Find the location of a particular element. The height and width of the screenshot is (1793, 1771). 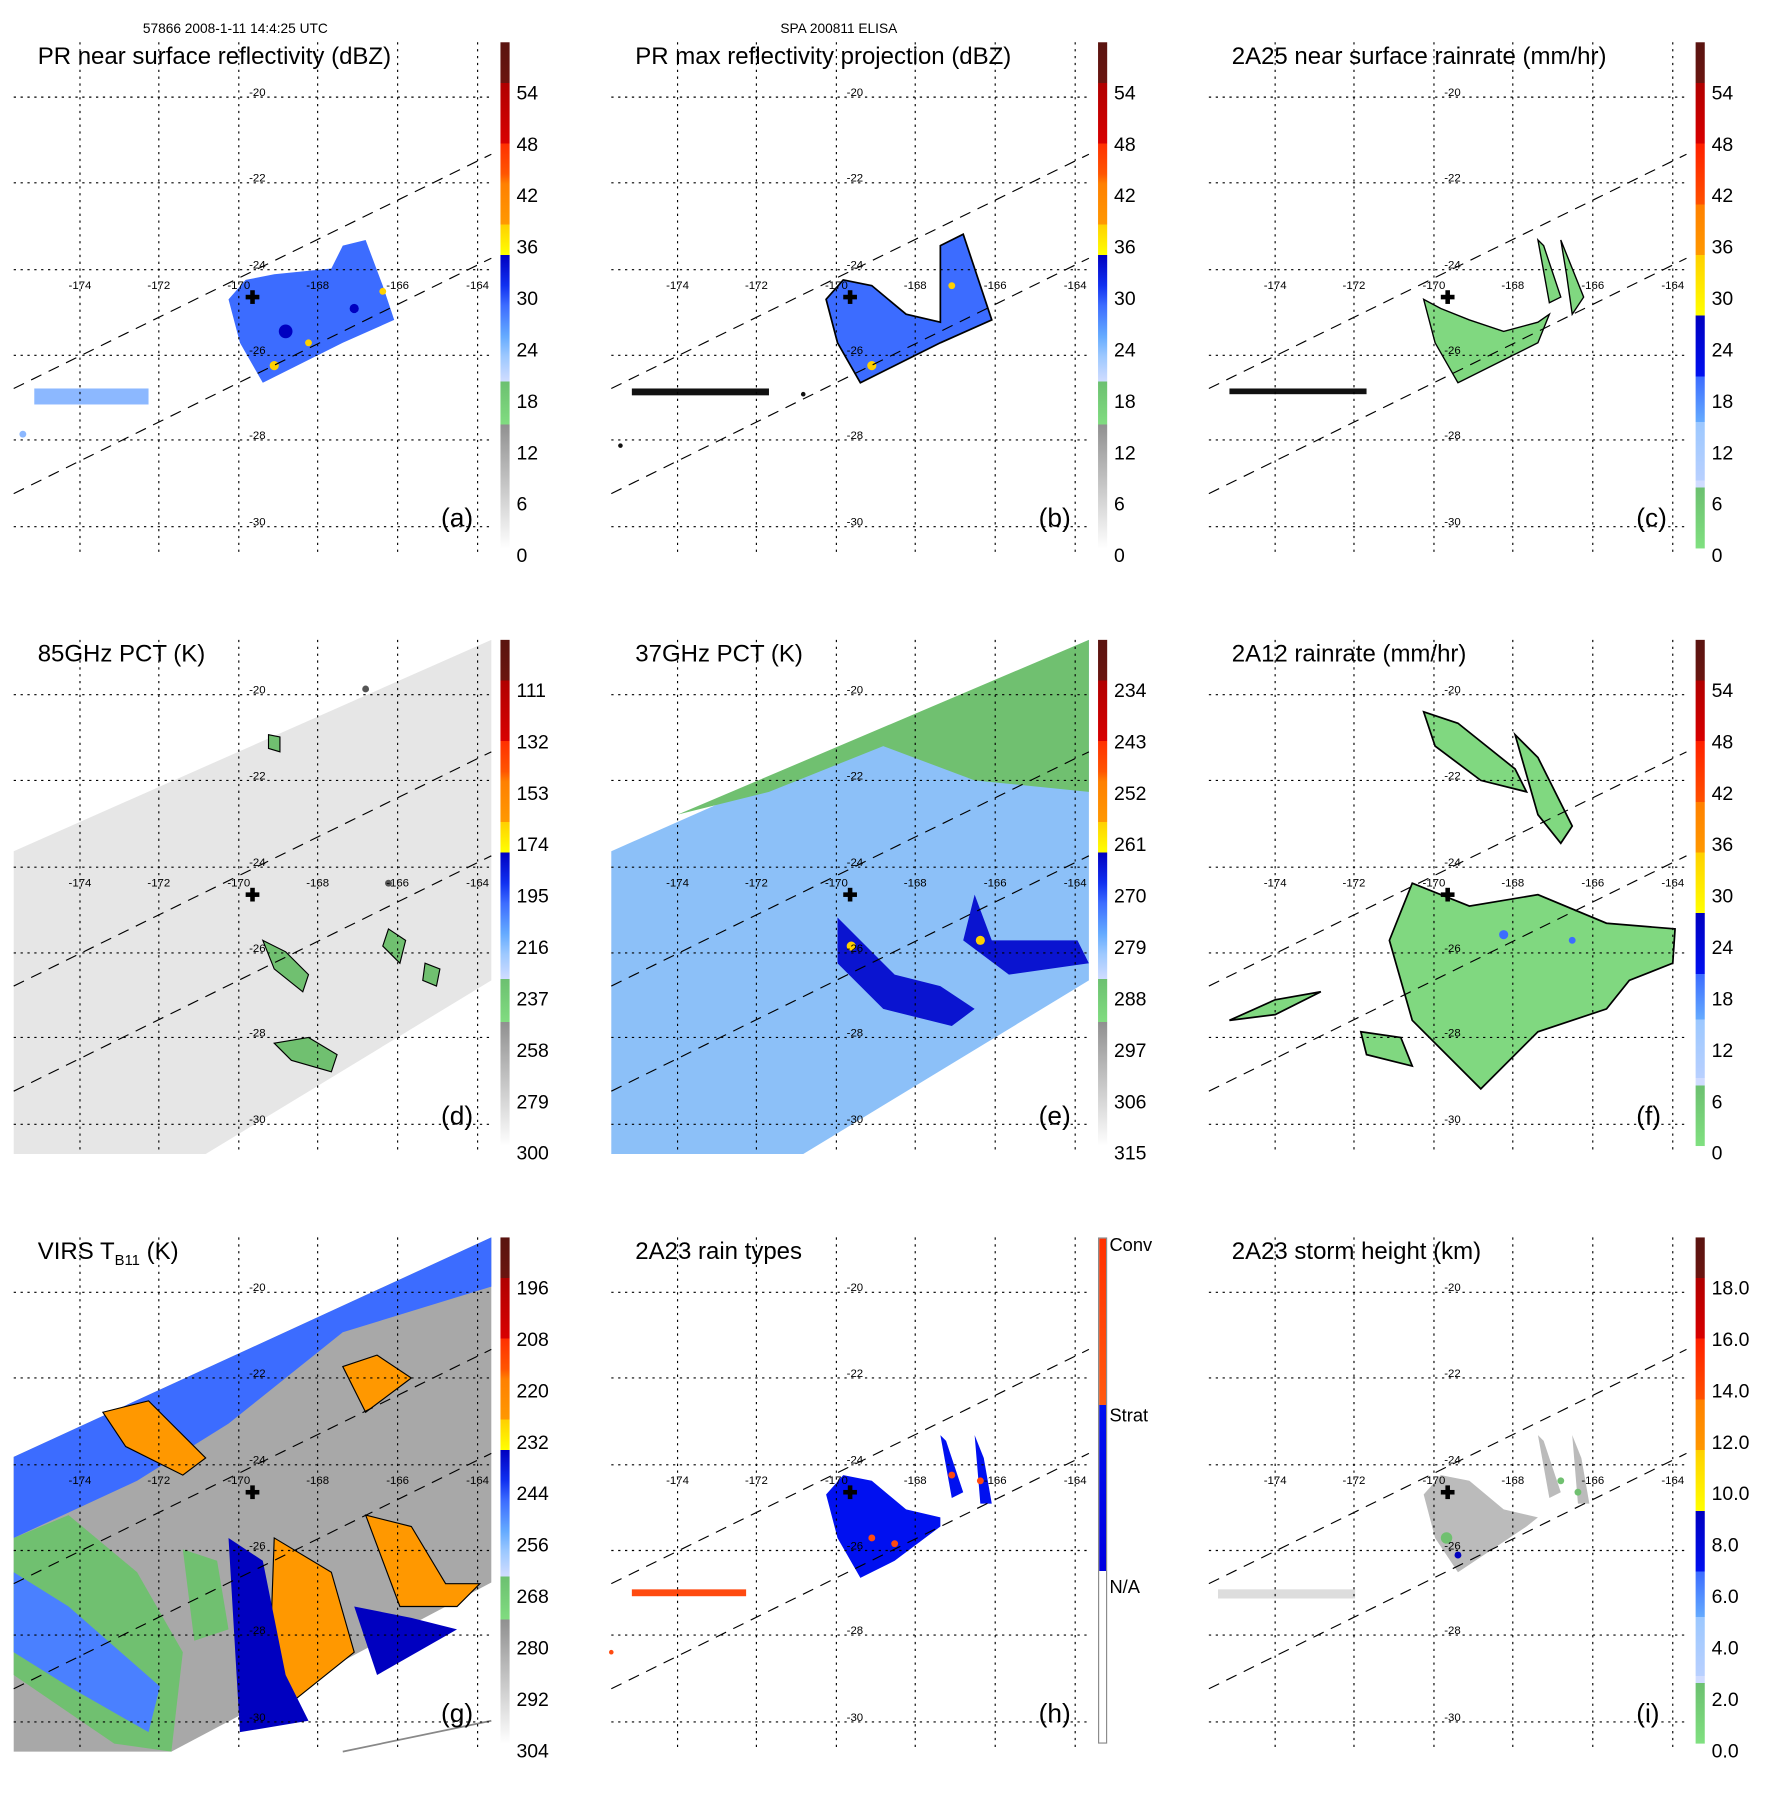

colorbar-label: 306 is located at coordinates (1130, 1102).